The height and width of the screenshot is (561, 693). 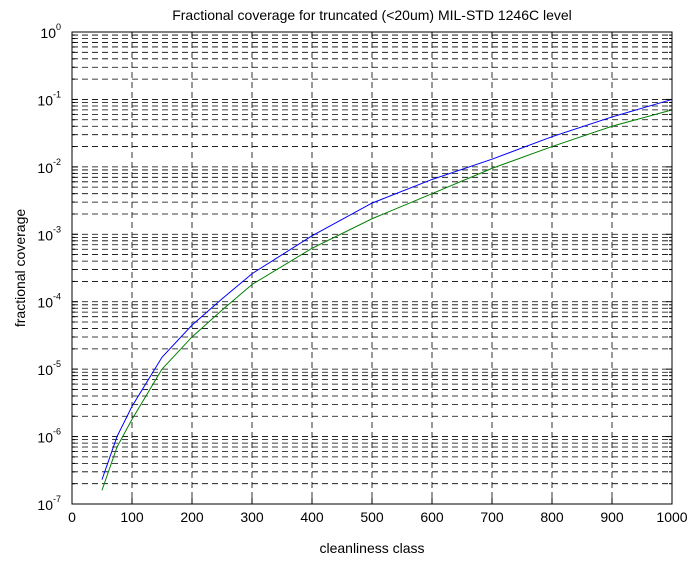 What do you see at coordinates (20, 268) in the screenshot?
I see `y-axis-label: fractional coverage` at bounding box center [20, 268].